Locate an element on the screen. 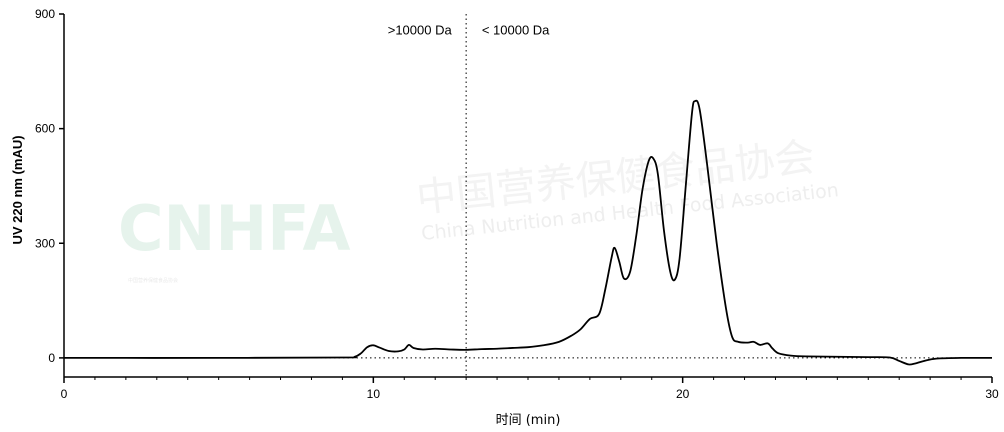  x-tick-label: 0 is located at coordinates (64, 394).